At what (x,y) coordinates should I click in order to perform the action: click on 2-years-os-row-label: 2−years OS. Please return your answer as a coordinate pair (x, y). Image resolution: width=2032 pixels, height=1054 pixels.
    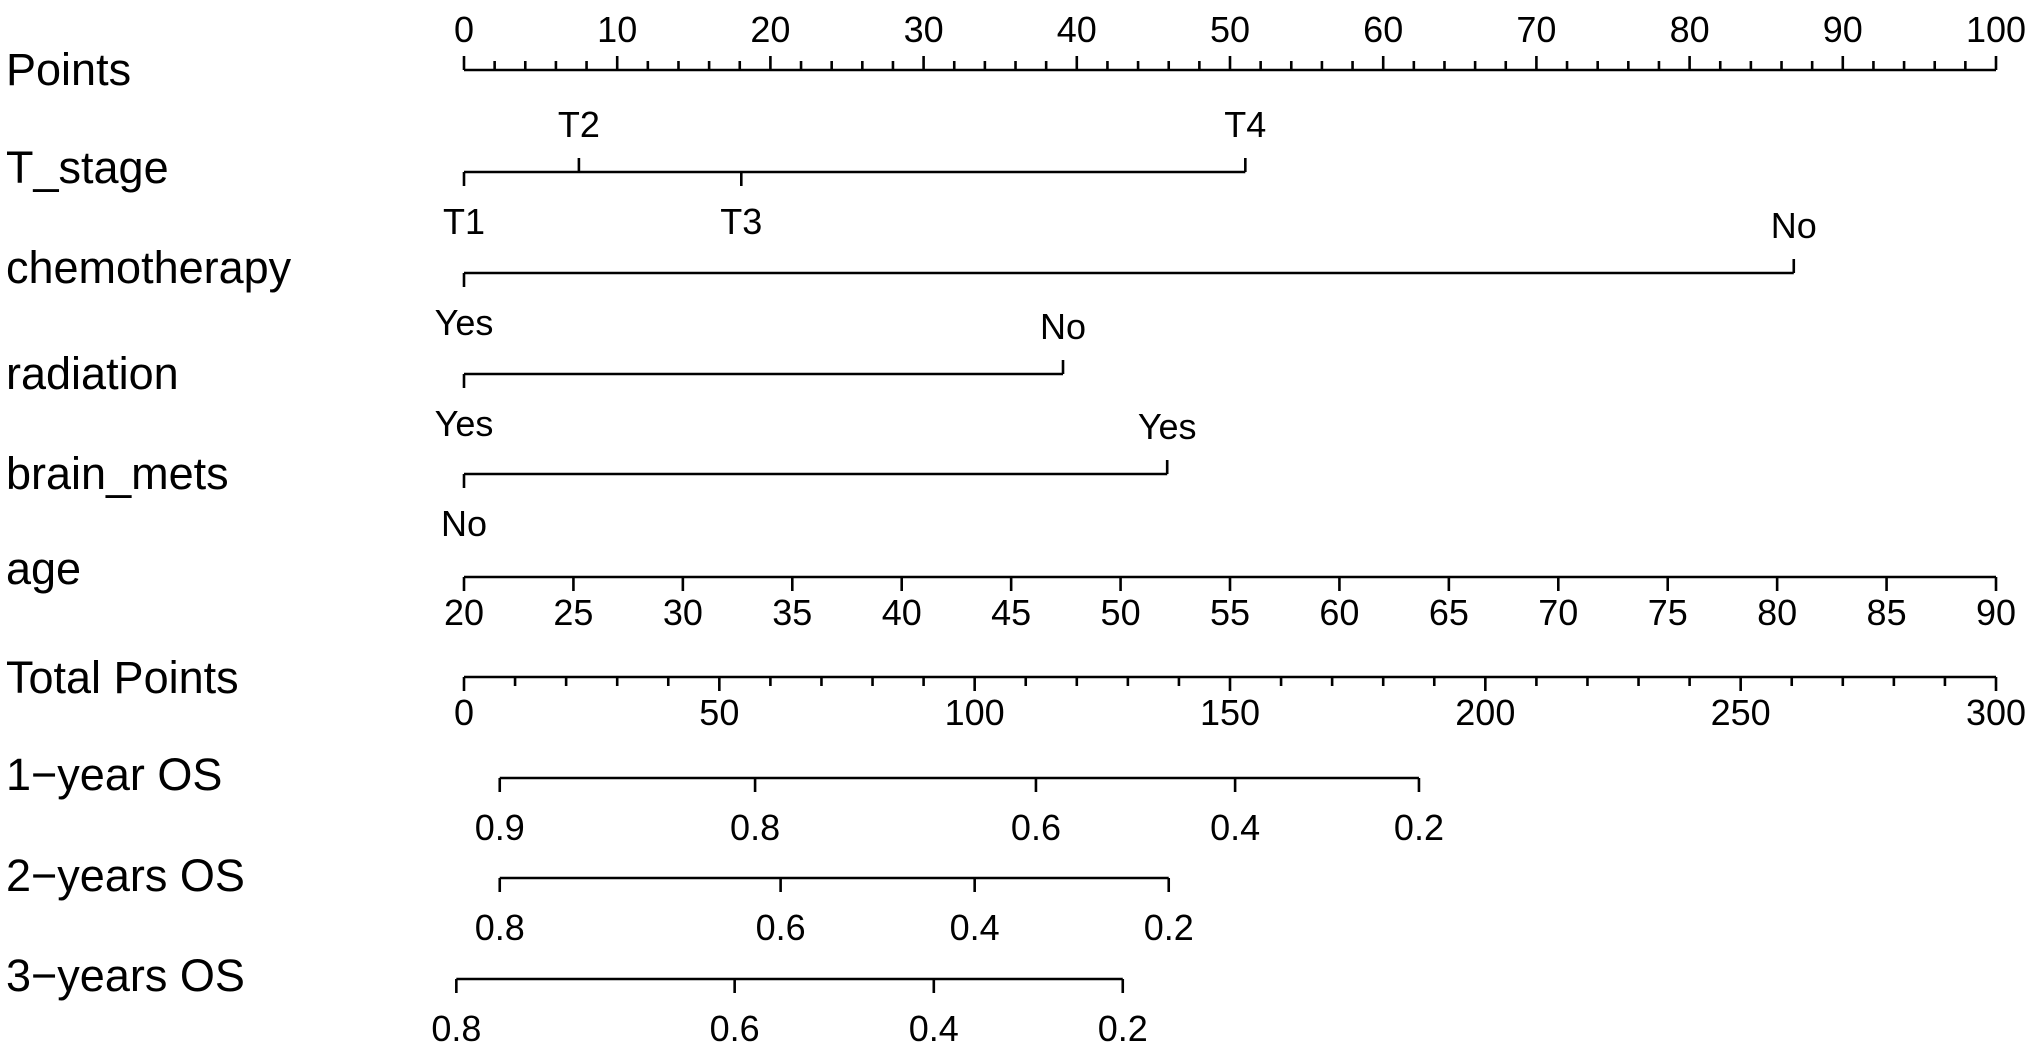
    Looking at the image, I should click on (125, 875).